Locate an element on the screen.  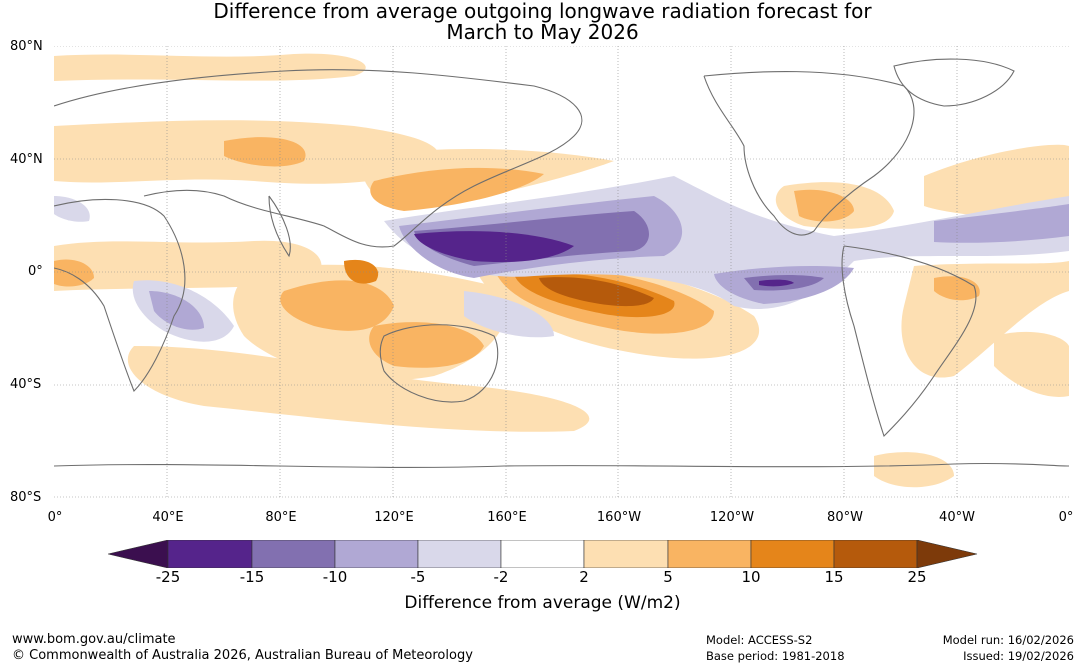
lon-label: 40°W is located at coordinates (957, 517).